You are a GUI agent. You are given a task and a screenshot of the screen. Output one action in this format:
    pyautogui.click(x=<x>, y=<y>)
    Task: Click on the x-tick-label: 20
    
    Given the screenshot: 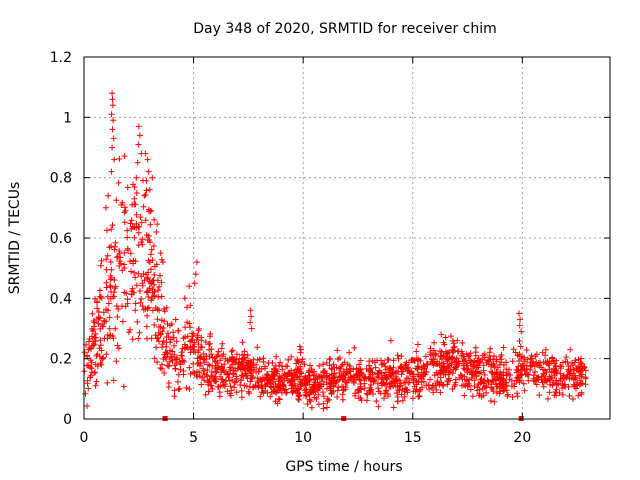 What is the action you would take?
    pyautogui.click(x=522, y=438)
    